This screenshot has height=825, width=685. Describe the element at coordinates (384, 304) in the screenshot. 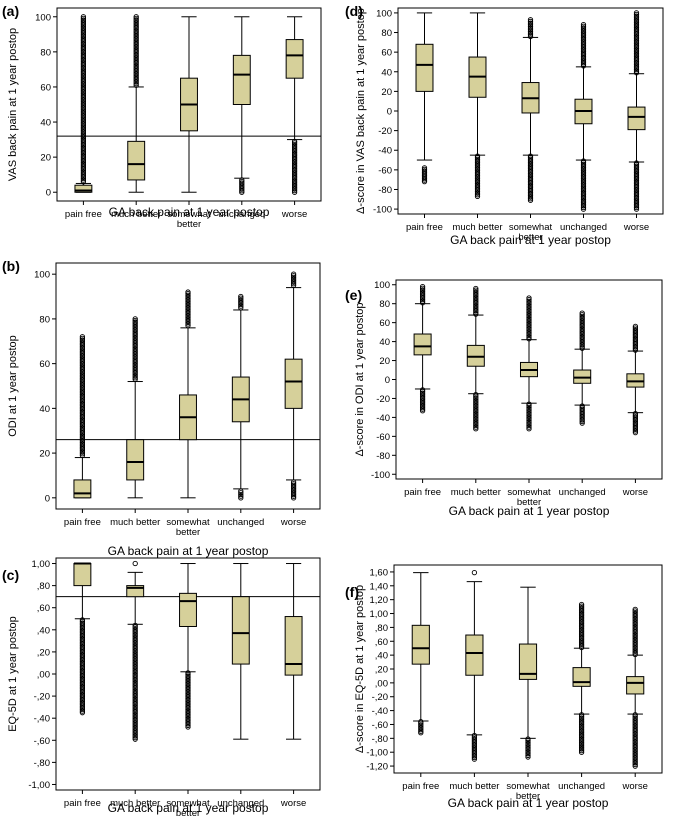

I see `y-tick-label: 80` at that location.